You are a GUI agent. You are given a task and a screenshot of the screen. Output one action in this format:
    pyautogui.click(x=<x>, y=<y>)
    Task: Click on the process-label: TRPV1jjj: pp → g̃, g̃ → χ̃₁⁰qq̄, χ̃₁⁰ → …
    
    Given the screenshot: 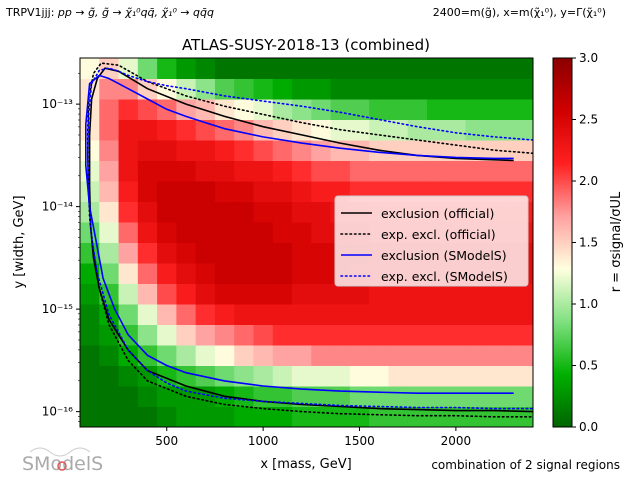 What is the action you would take?
    pyautogui.click(x=109, y=12)
    